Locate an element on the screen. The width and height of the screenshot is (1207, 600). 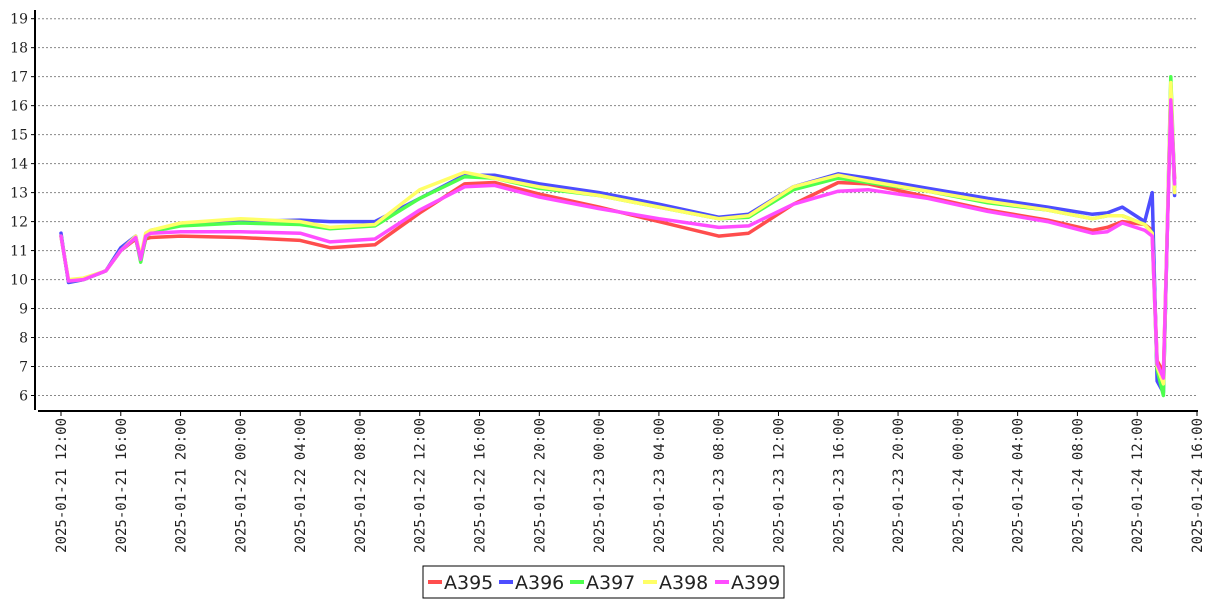
legend-label-a399: A399 is located at coordinates (755, 583).